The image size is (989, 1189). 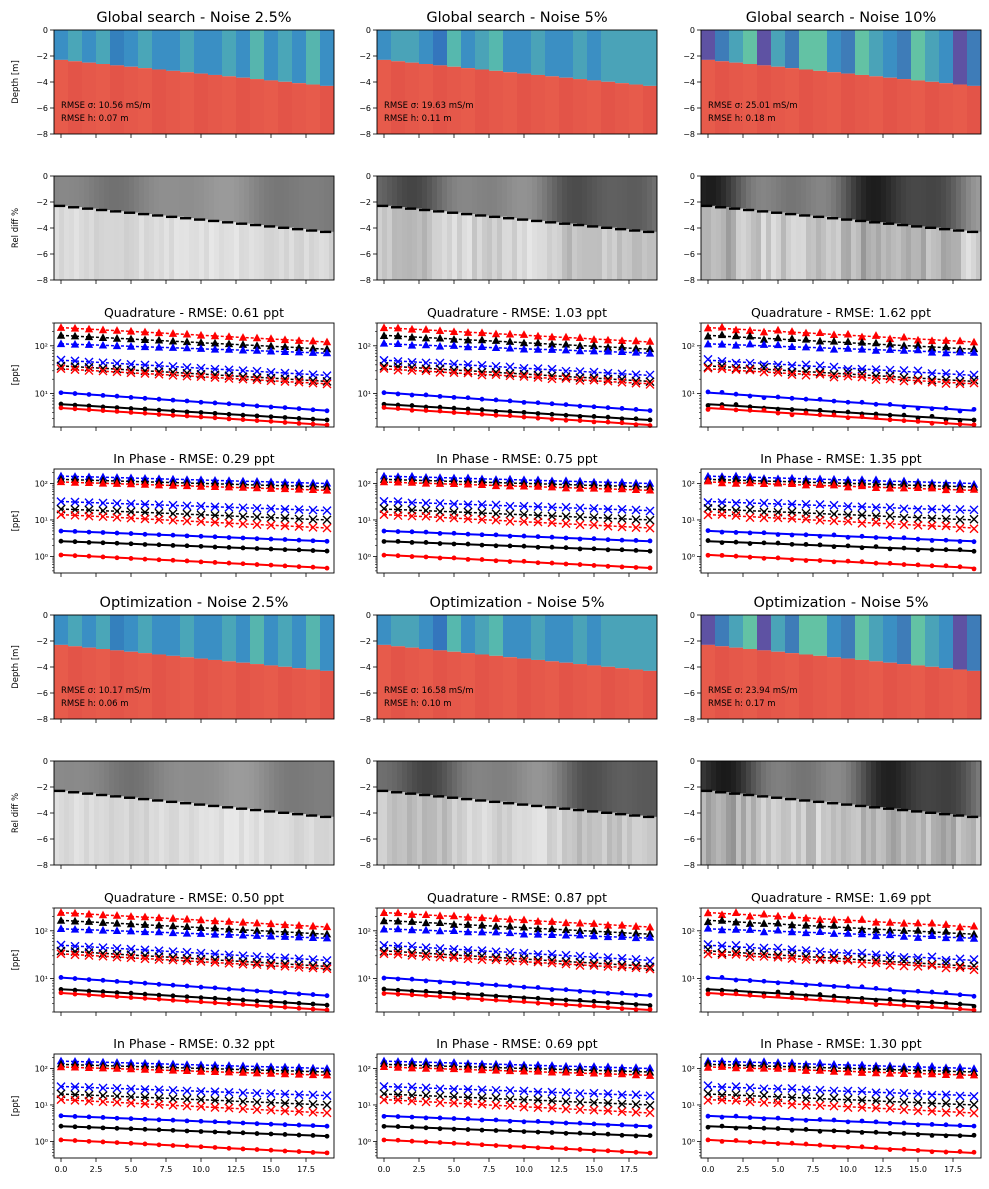 I want to click on subplot-title: Quadrature - RMSE: 1.69 ppt, so click(x=841, y=897).